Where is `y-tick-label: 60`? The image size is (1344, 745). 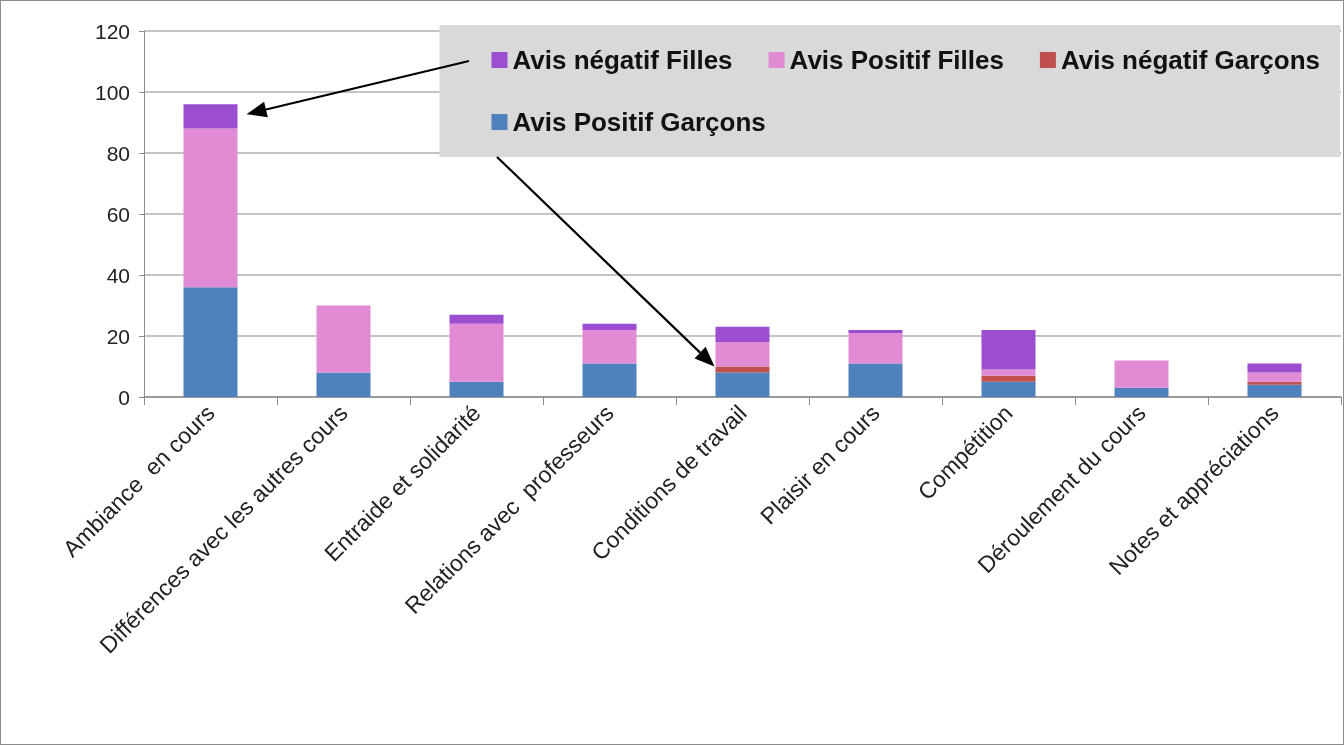 y-tick-label: 60 is located at coordinates (118, 214).